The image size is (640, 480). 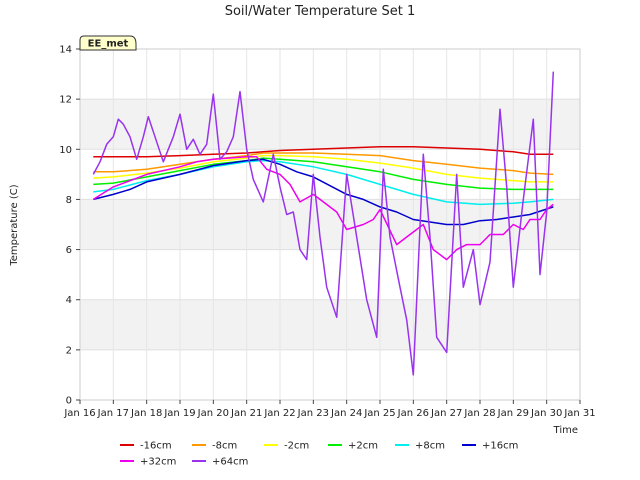 I want to click on y-tick-label: 0, so click(x=69, y=401).